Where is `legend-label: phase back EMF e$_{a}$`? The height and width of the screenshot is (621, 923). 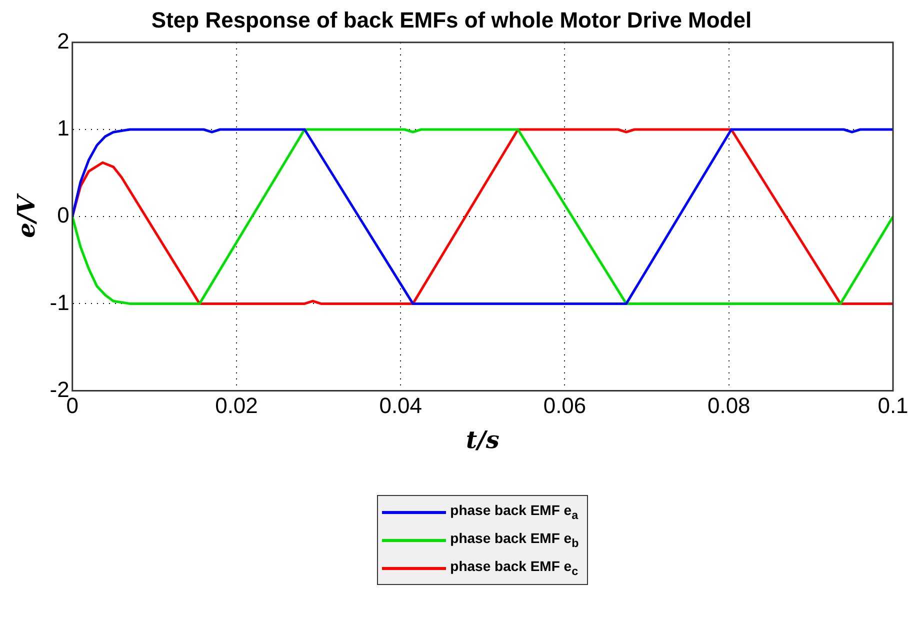 legend-label: phase back EMF e$_{a}$ is located at coordinates (514, 512).